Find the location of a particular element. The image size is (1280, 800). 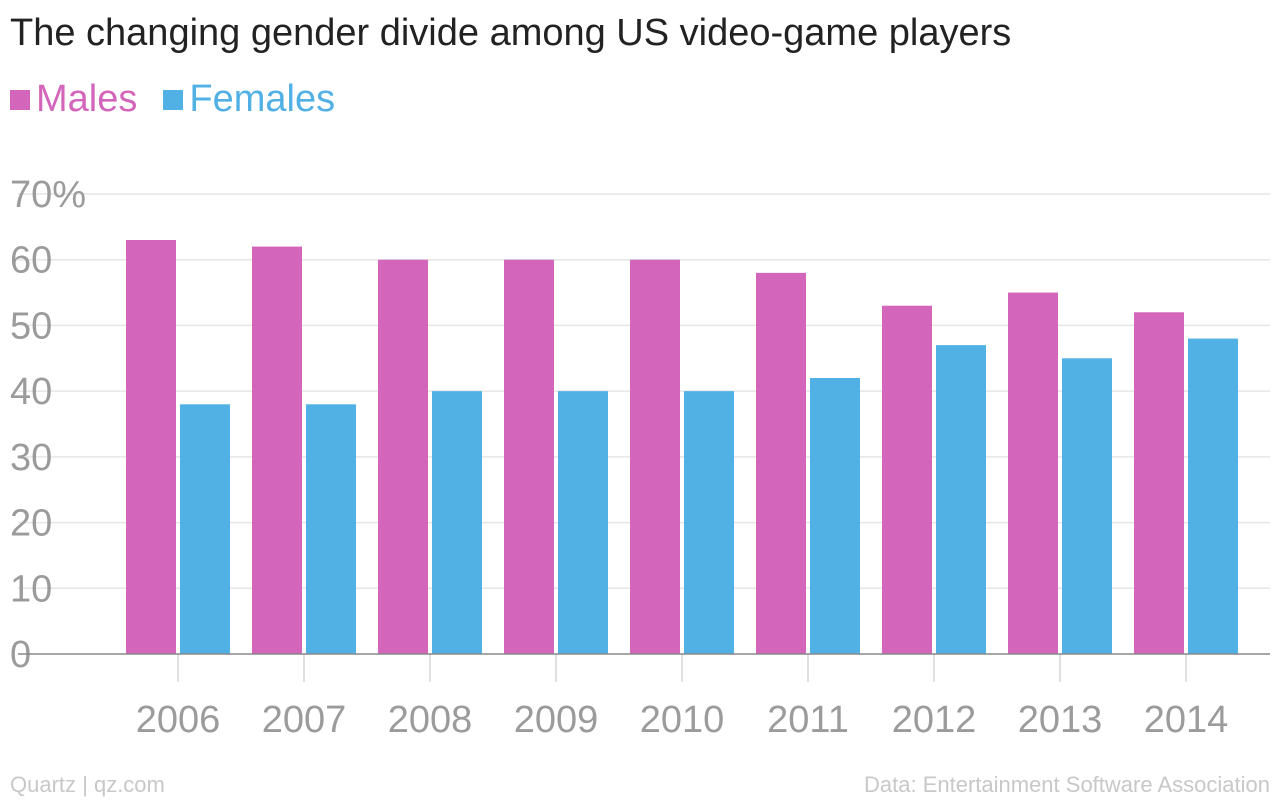

legend-item-males: Males is located at coordinates (73, 99).